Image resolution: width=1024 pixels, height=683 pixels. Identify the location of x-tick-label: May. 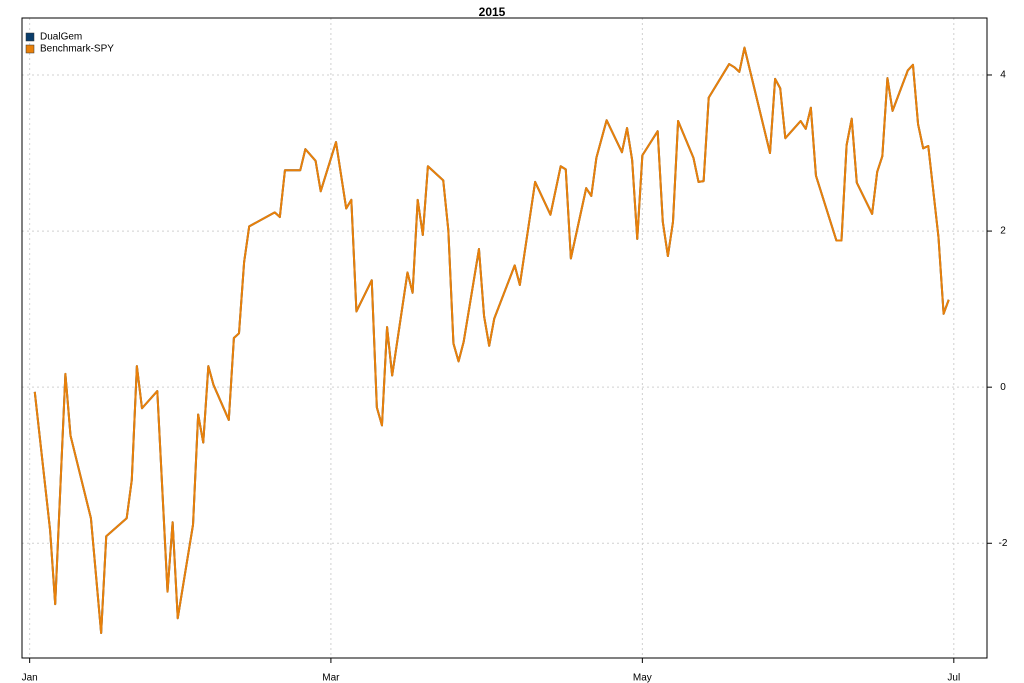
(642, 678).